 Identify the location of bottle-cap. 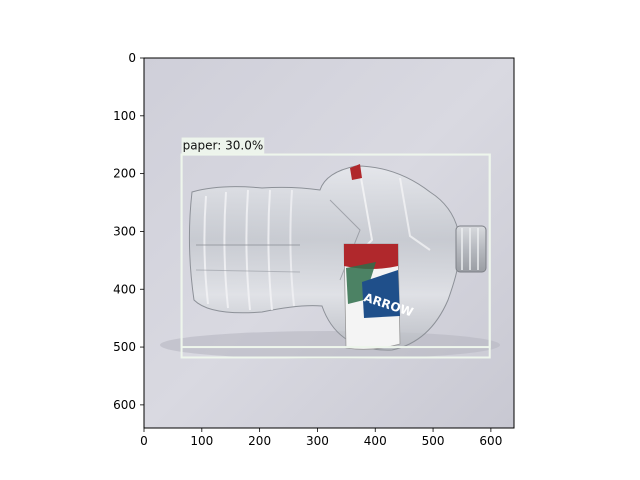
(471, 249).